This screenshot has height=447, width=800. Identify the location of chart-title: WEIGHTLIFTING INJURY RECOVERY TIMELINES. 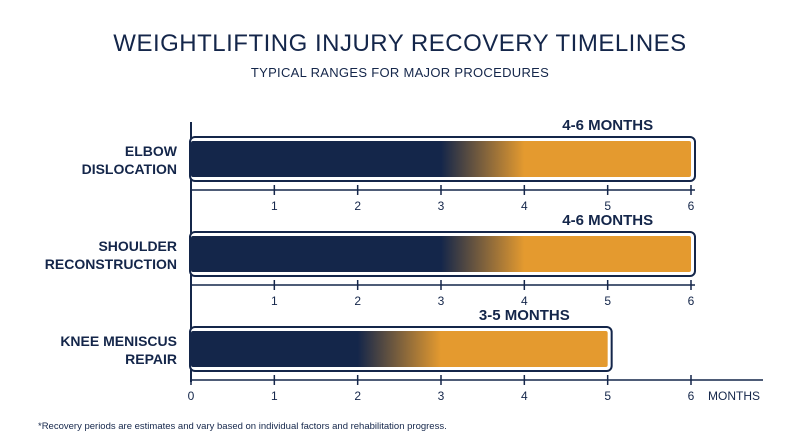
(400, 43).